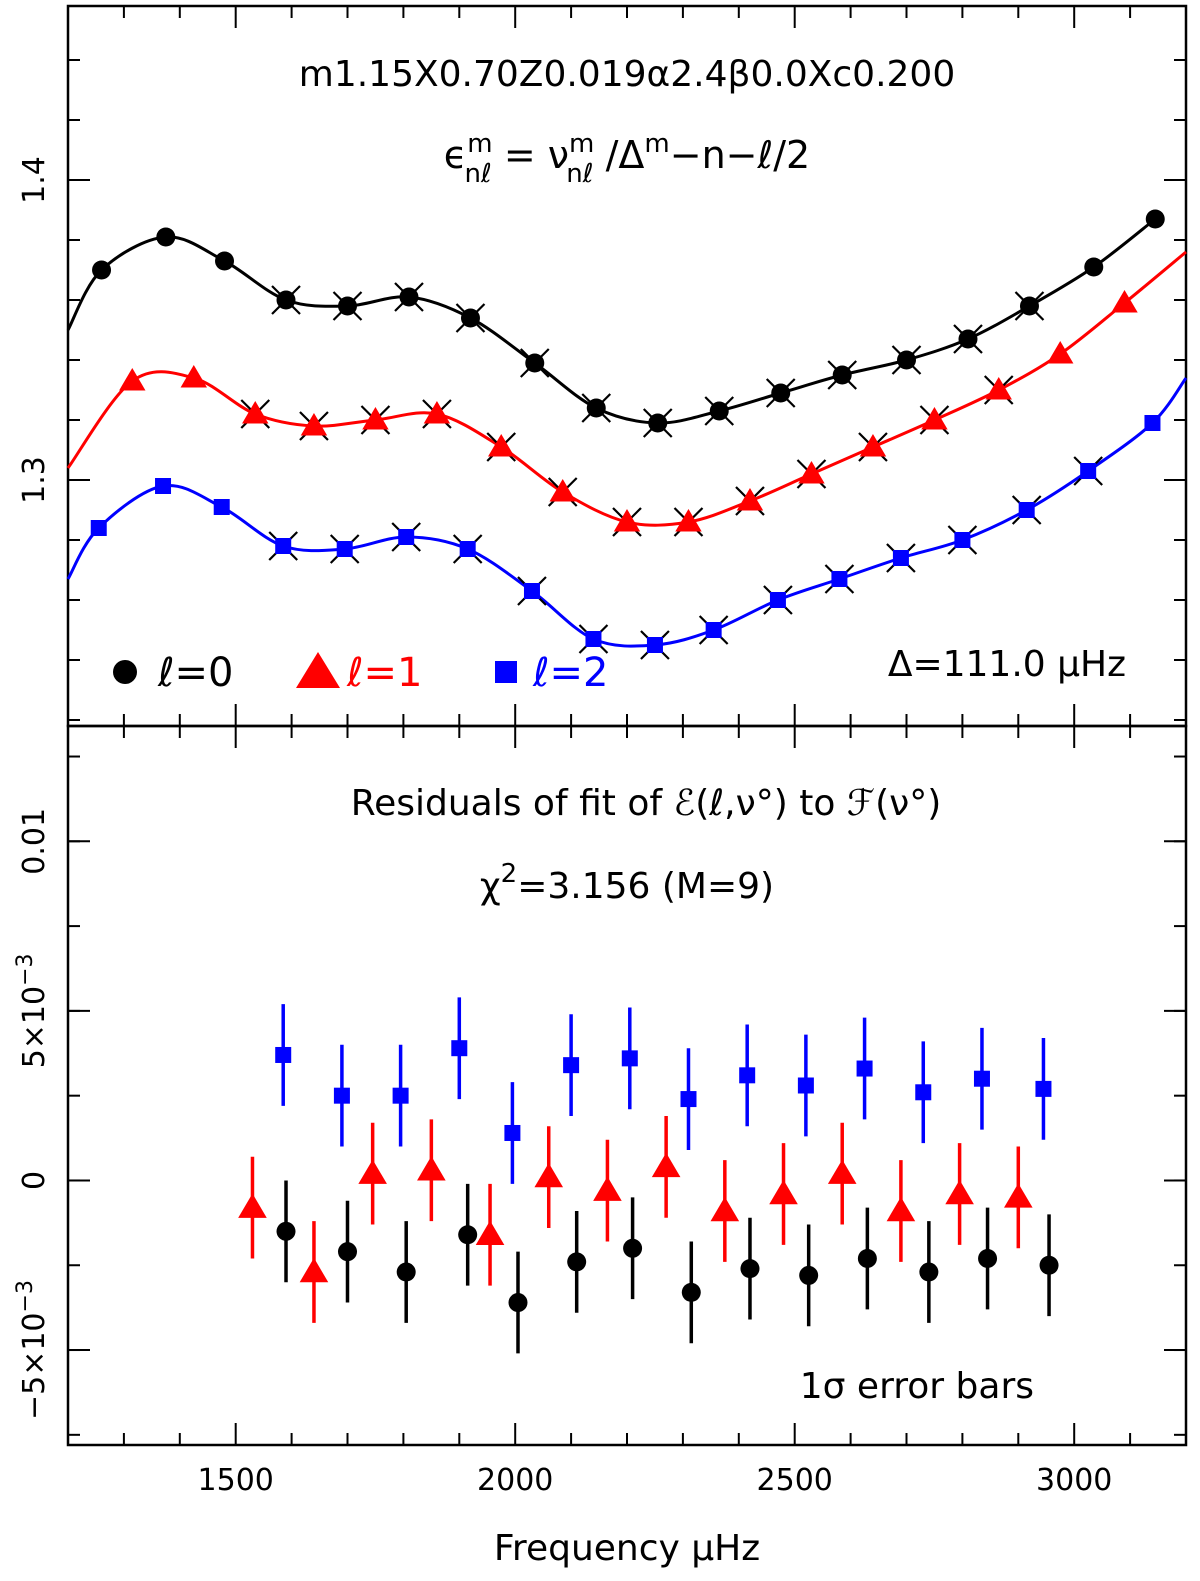 The width and height of the screenshot is (1200, 1581). What do you see at coordinates (479, 144) in the screenshot?
I see `formula-lhs-sup: m` at bounding box center [479, 144].